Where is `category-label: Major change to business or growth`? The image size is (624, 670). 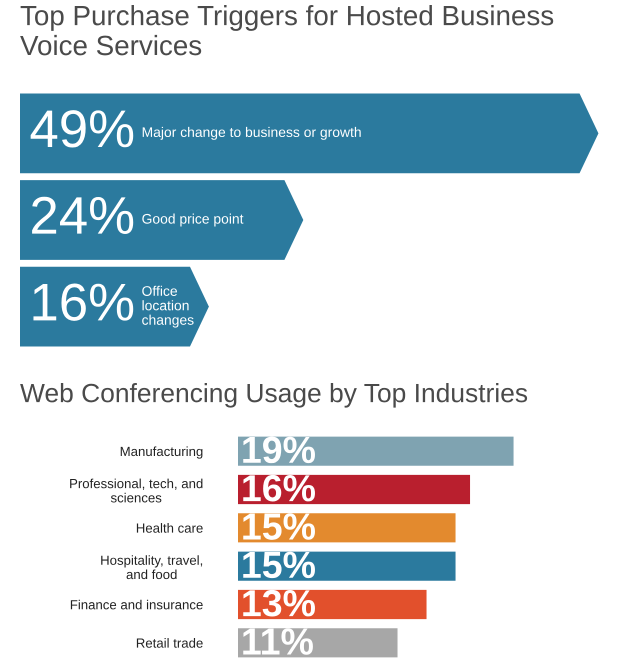 category-label: Major change to business or growth is located at coordinates (251, 133).